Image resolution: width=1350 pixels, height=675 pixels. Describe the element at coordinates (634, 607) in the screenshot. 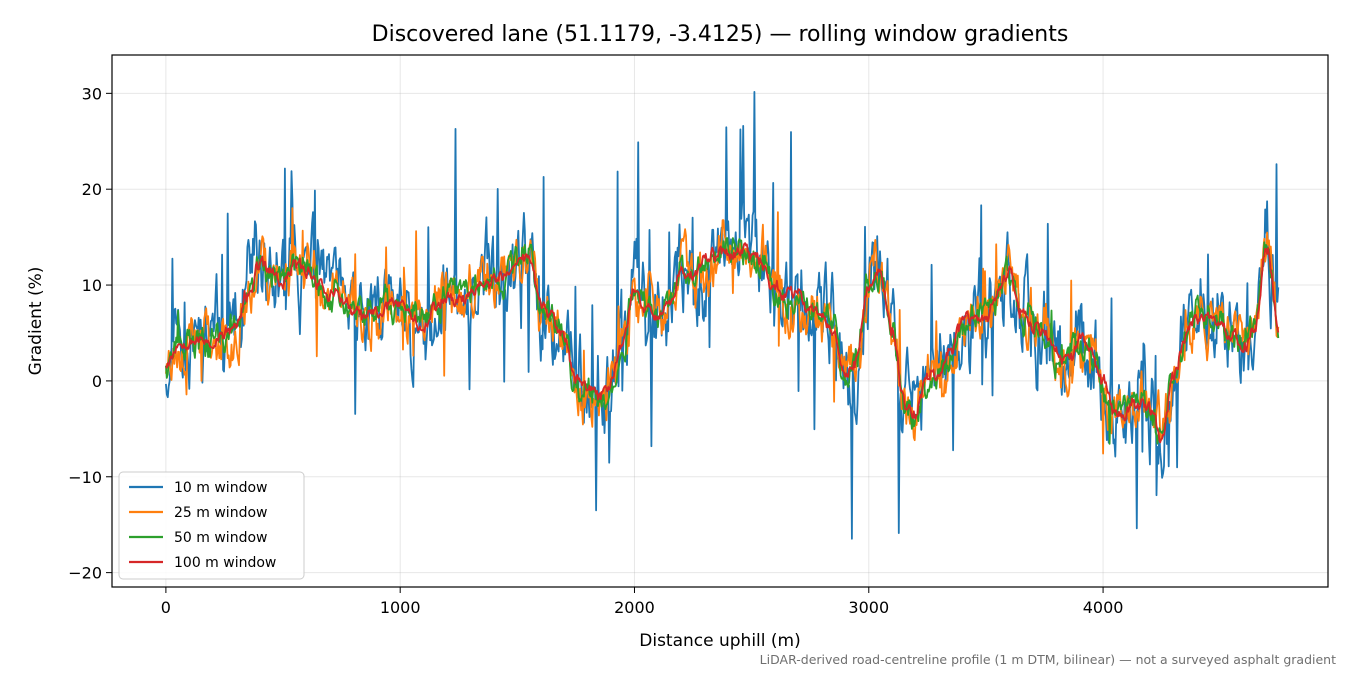

I see `x-tick-label: 2000` at that location.